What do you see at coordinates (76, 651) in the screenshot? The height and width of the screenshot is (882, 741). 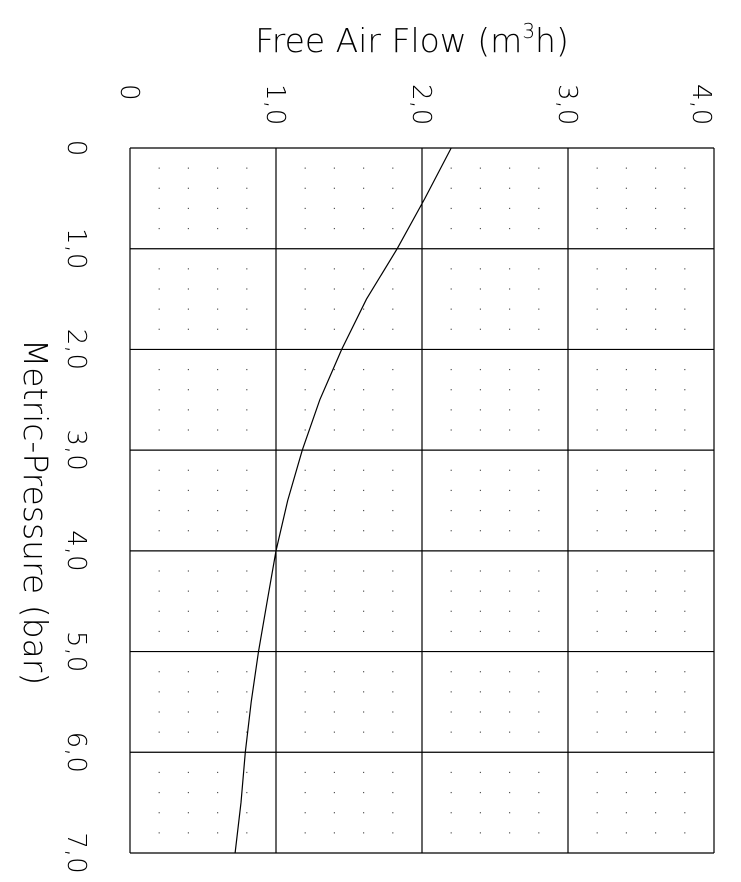 I see `pressure-tick-label: 5,0` at bounding box center [76, 651].